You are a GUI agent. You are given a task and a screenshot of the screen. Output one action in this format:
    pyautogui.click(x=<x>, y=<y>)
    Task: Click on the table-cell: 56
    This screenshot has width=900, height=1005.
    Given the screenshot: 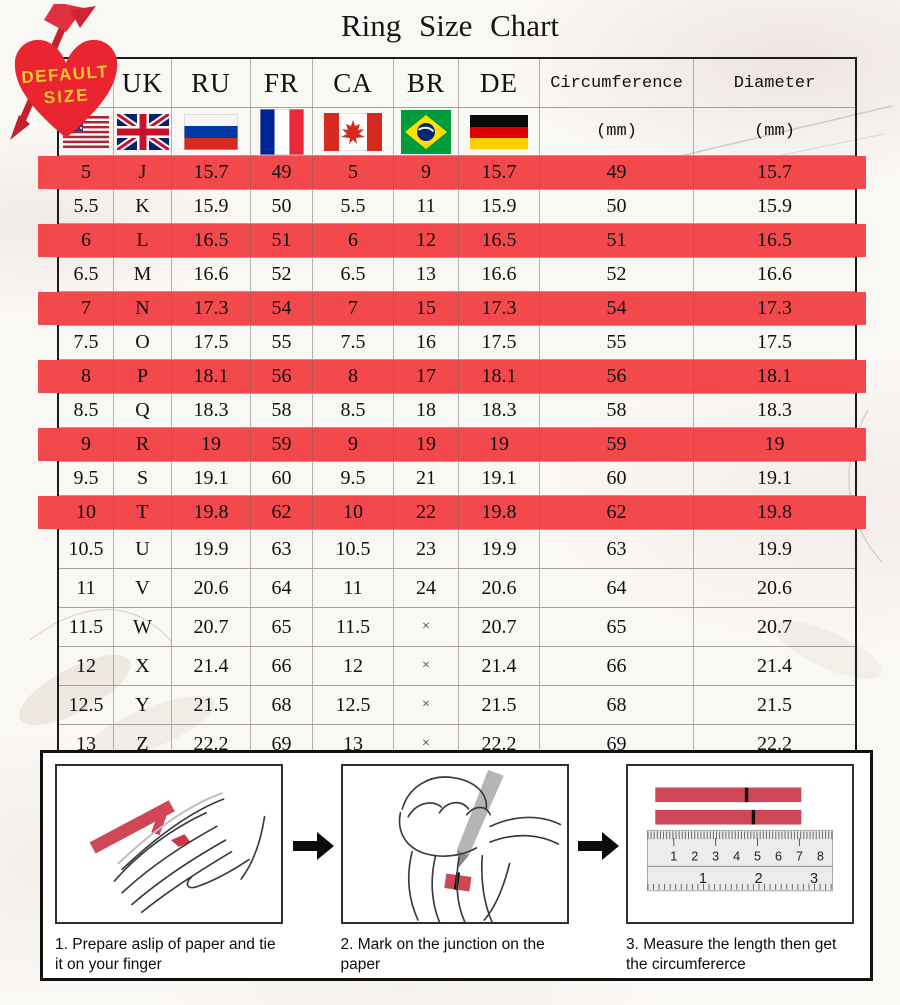 What is the action you would take?
    pyautogui.click(x=282, y=376)
    